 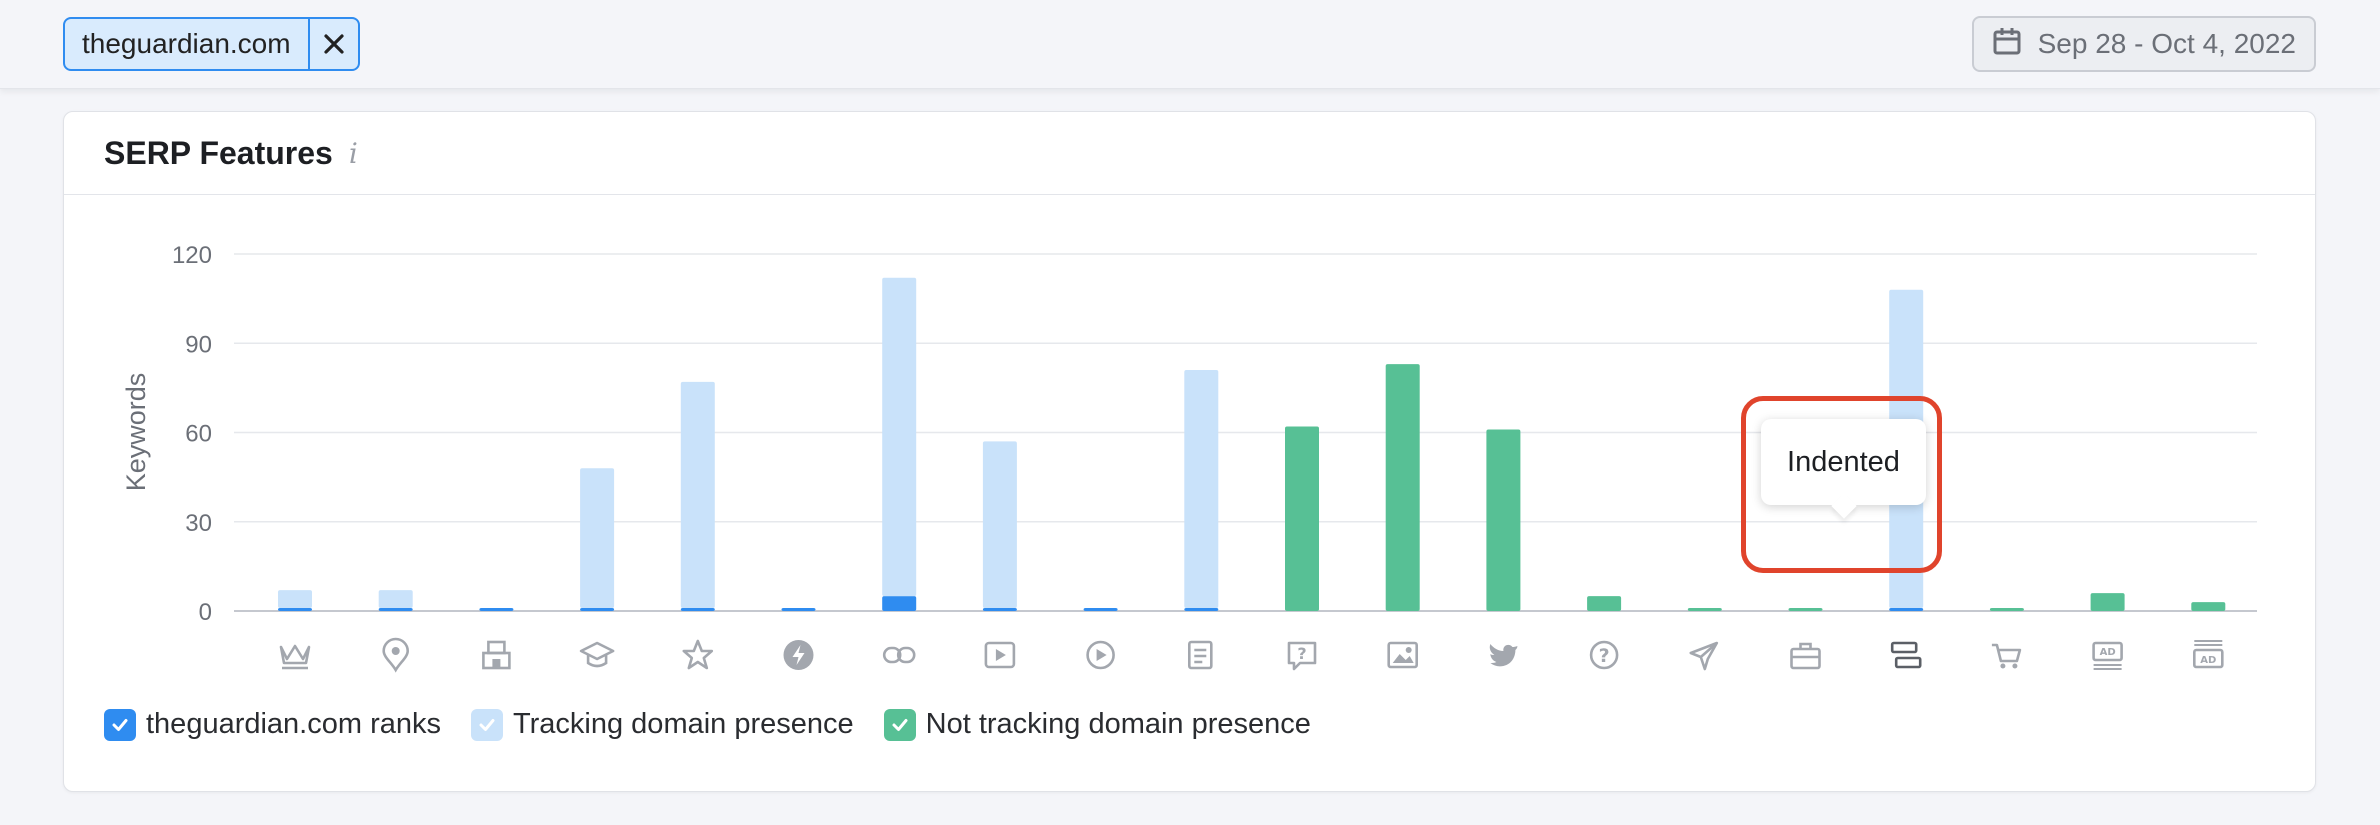 I want to click on twitter-icon, so click(x=1503, y=655).